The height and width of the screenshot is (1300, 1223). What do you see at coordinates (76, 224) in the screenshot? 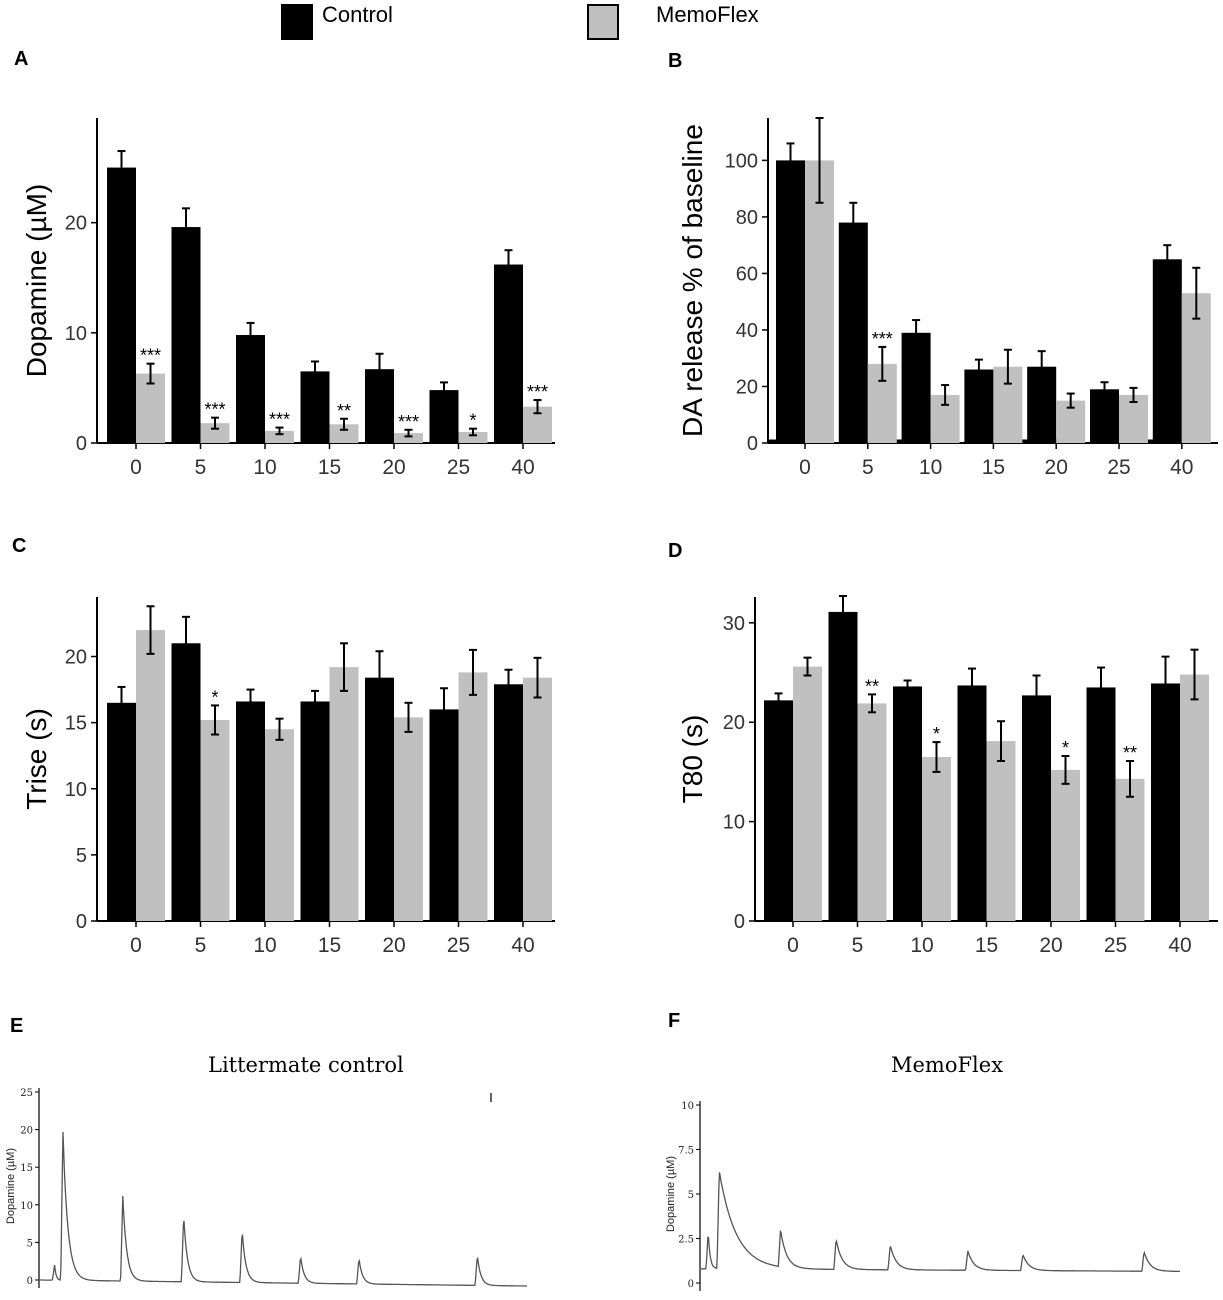
I see `panel-a-y-tick-label: 20` at bounding box center [76, 224].